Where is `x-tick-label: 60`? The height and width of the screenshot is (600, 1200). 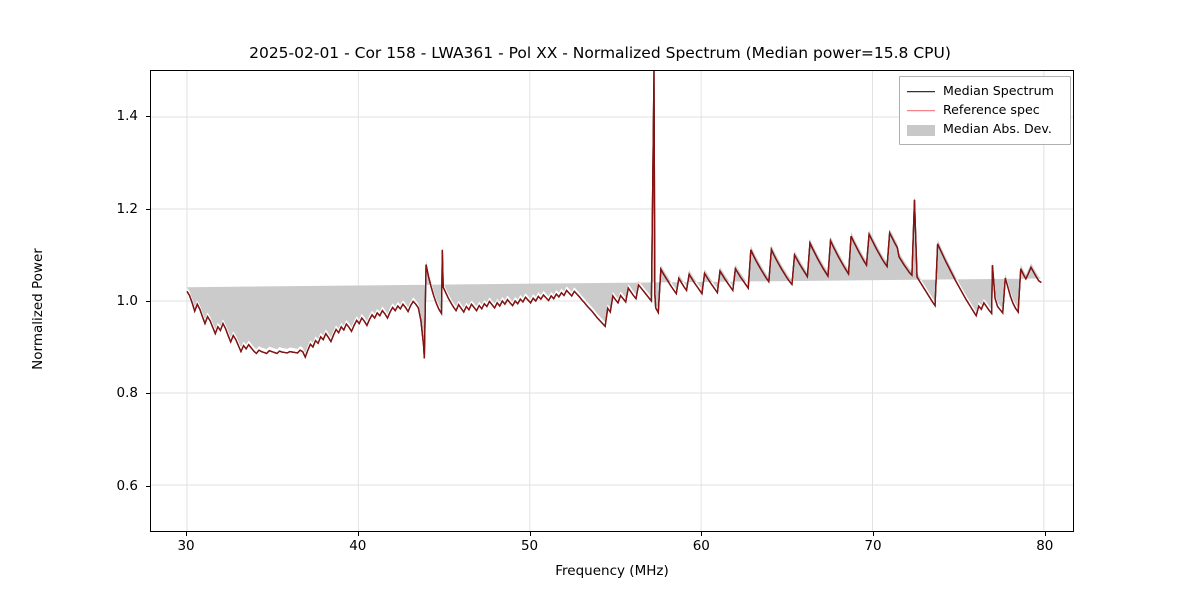 x-tick-label: 60 is located at coordinates (701, 546).